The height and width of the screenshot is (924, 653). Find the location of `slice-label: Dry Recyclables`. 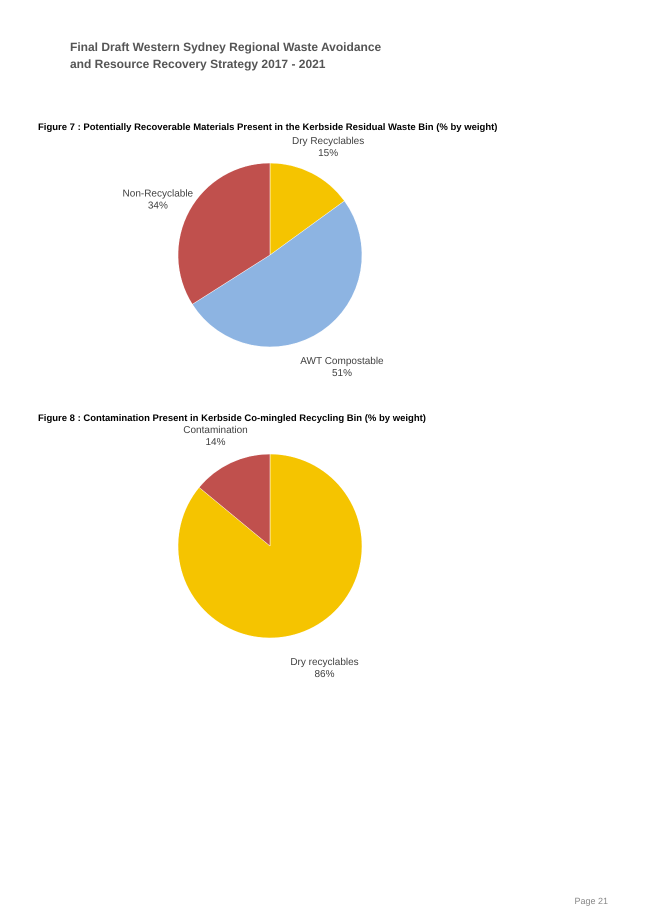

slice-label: Dry Recyclables is located at coordinates (328, 141).